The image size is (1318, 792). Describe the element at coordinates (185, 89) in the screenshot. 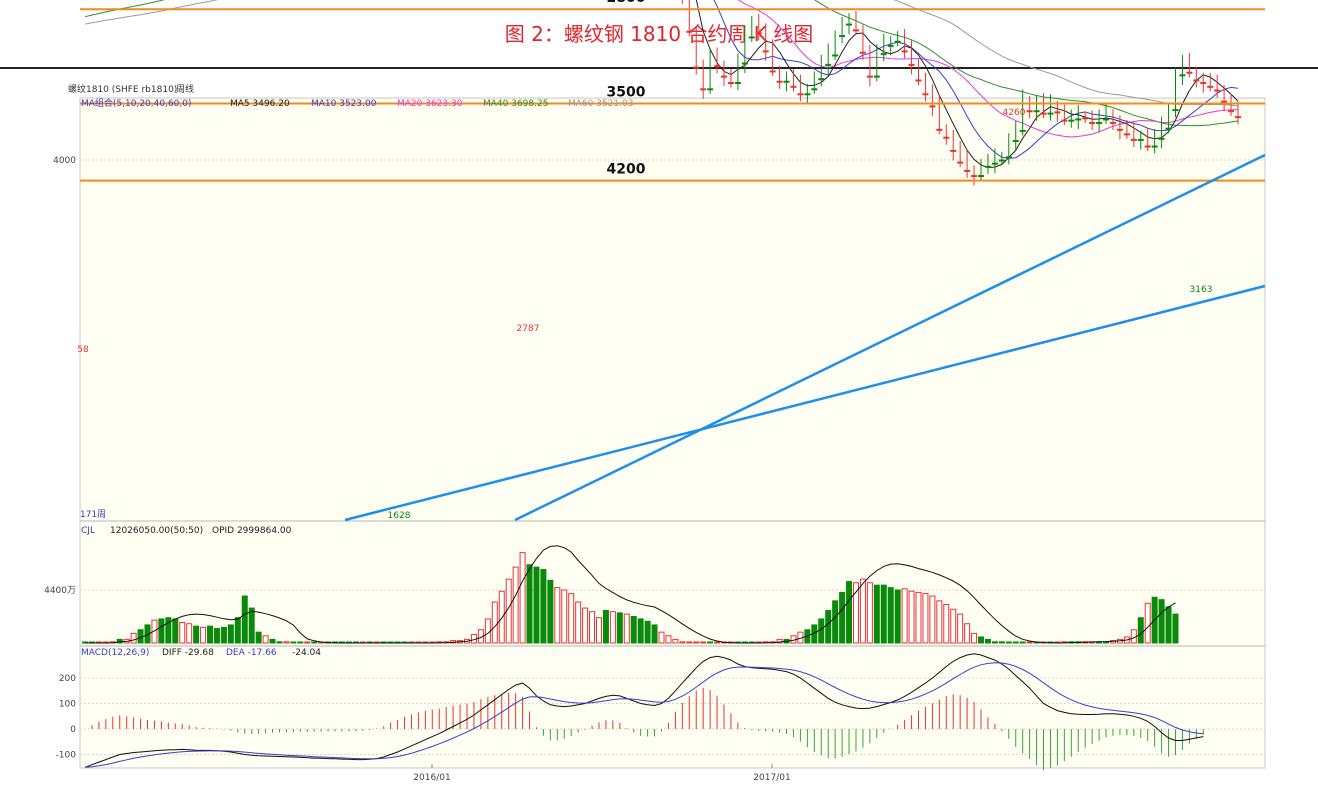

I see `period-select: 周线` at that location.